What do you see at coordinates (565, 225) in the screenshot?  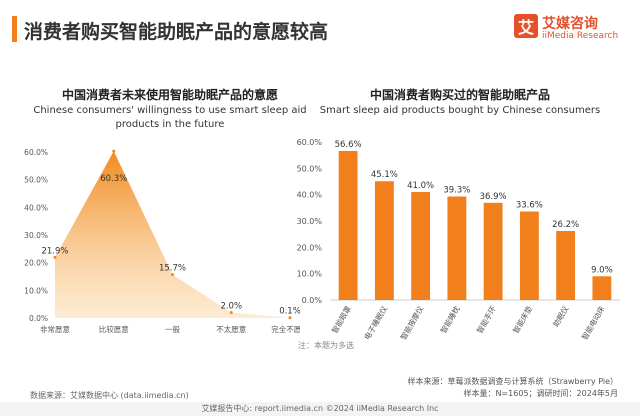 I see `data-label: 26.2%` at bounding box center [565, 225].